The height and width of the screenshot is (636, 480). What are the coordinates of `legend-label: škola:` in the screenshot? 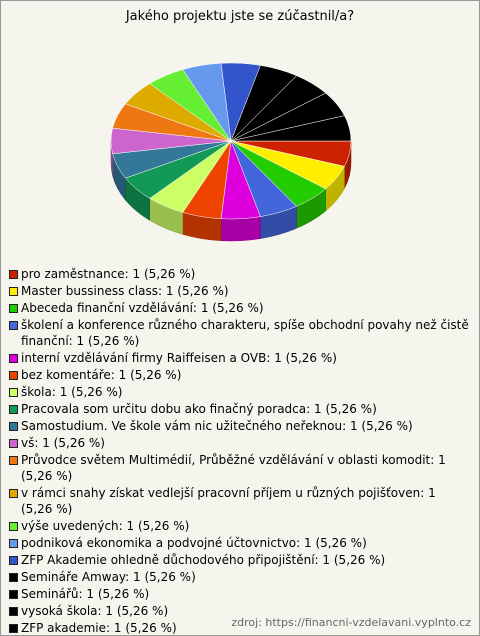 It's located at (38, 392).